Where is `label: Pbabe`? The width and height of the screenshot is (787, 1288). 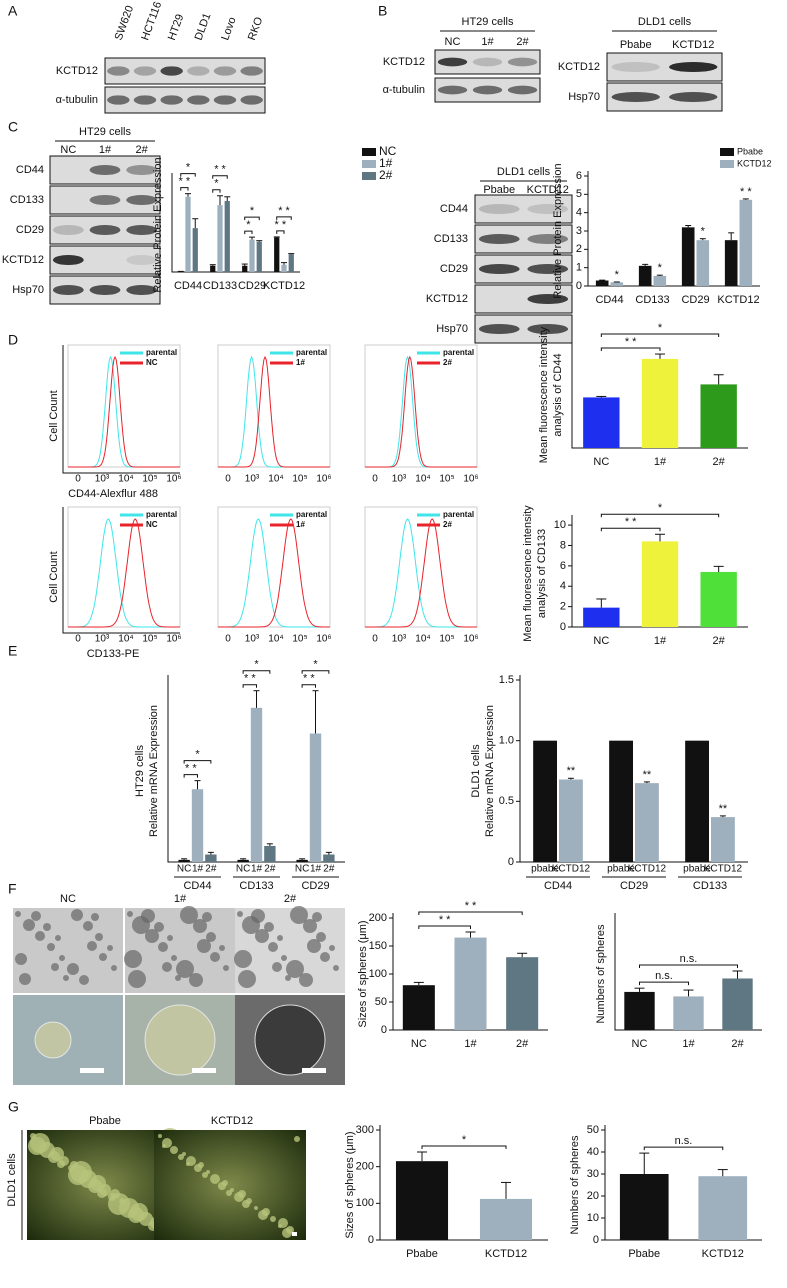
label: Pbabe is located at coordinates (644, 1254).